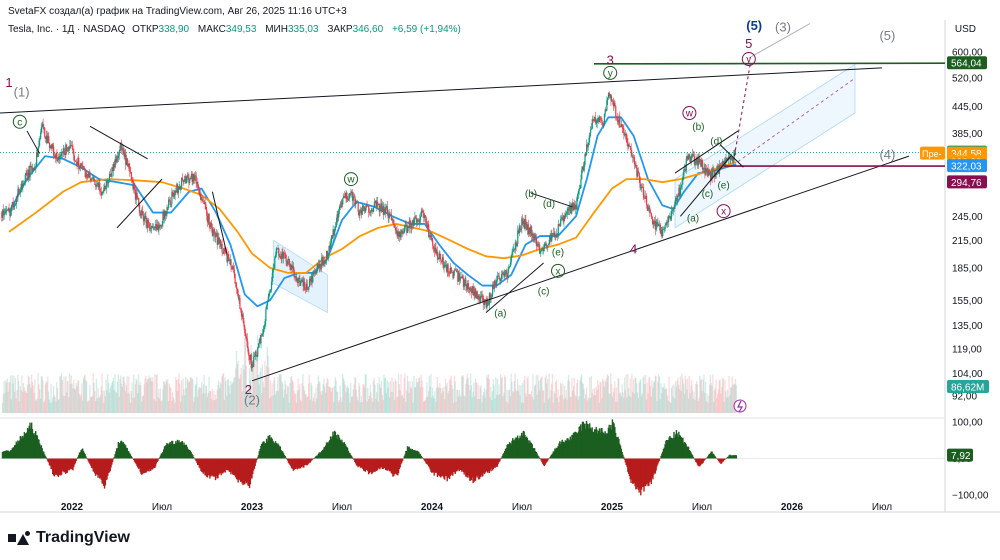 The width and height of the screenshot is (1000, 560). What do you see at coordinates (961, 456) in the screenshot?
I see `osc-value: 7,92` at bounding box center [961, 456].